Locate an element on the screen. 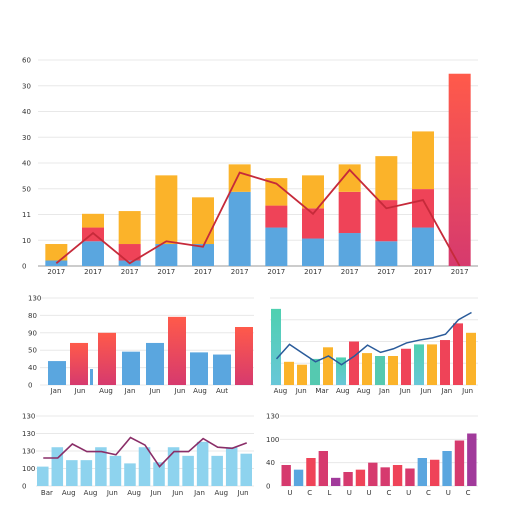 This screenshot has height=512, width=512. c5-y-tick: 100 is located at coordinates (272, 440).